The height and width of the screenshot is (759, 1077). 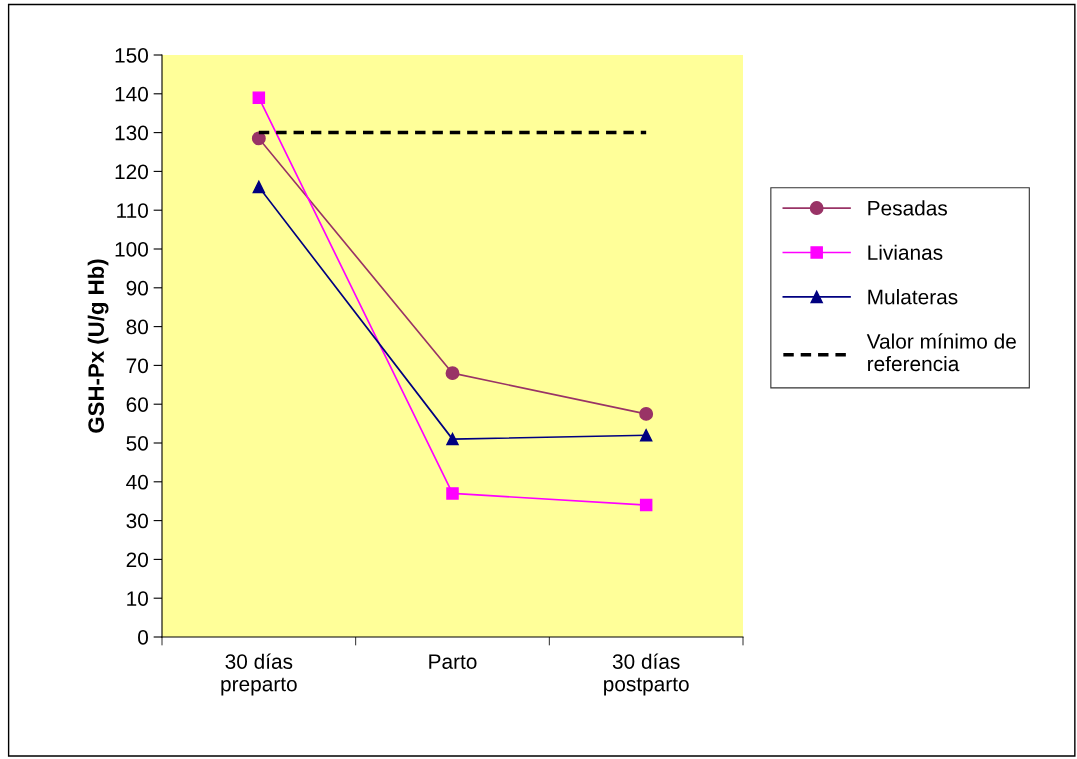 I want to click on y-tick-label: 110, so click(x=132, y=210).